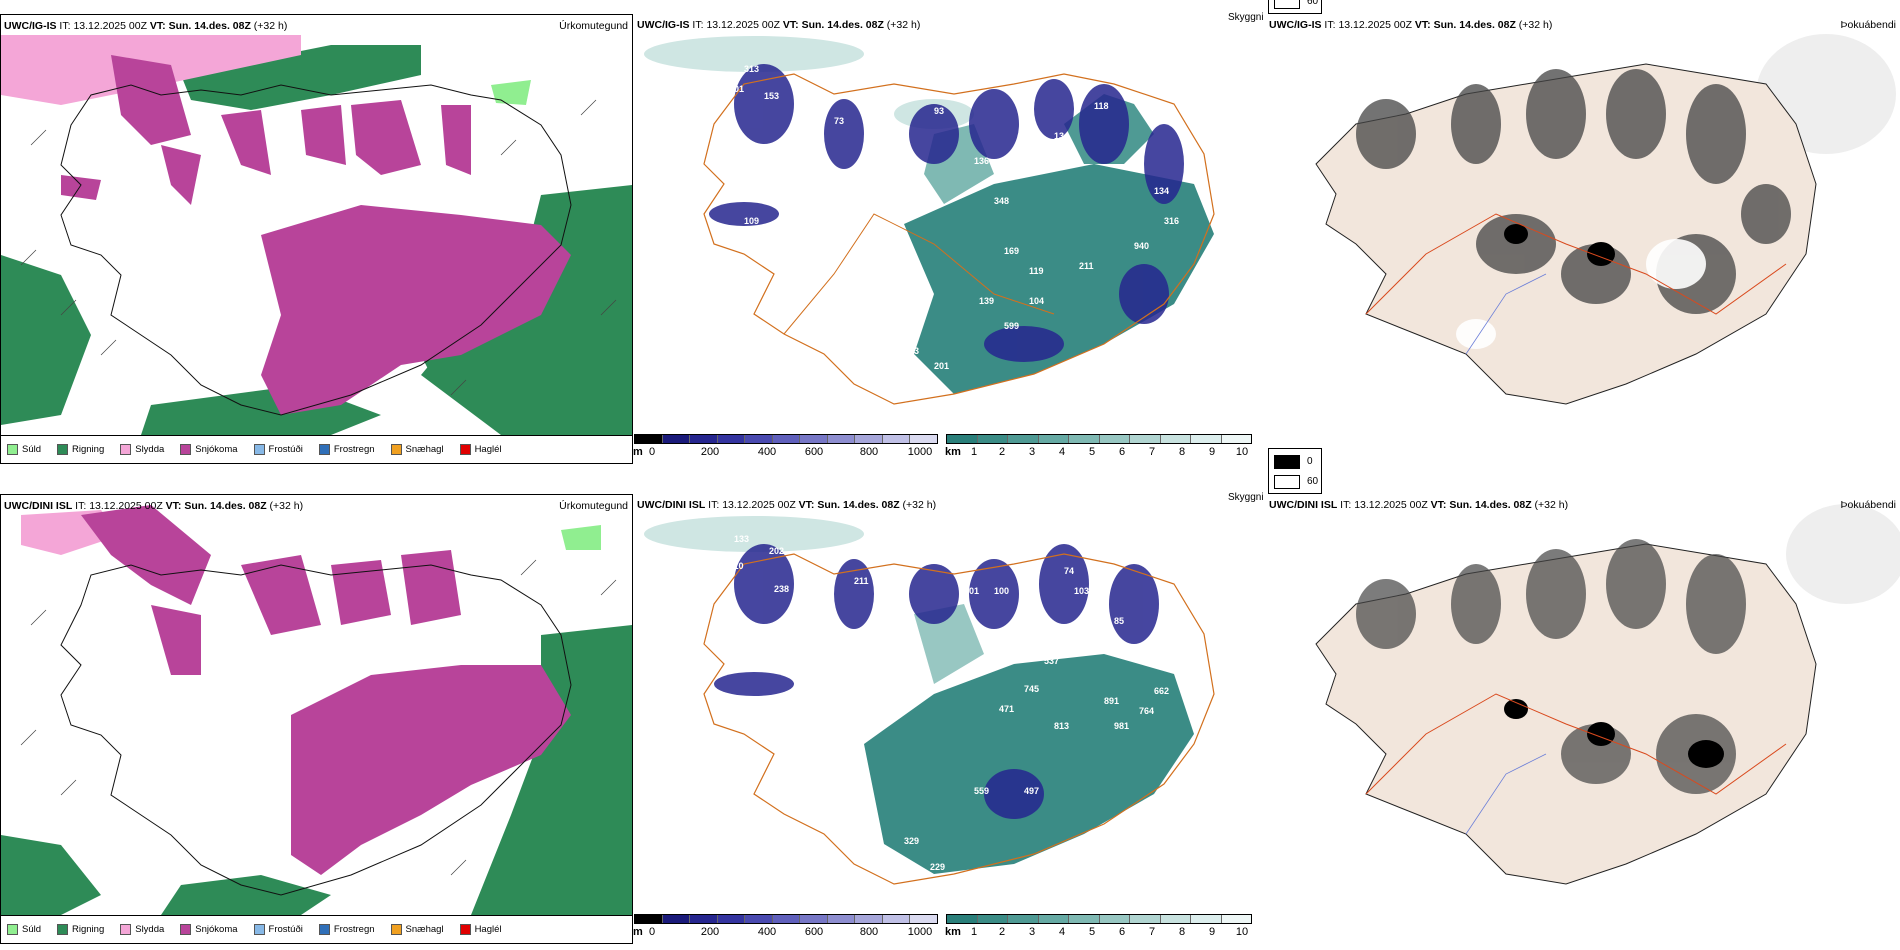 This screenshot has height=950, width=1900. I want to click on svg-text: 497, so click(1031, 791).